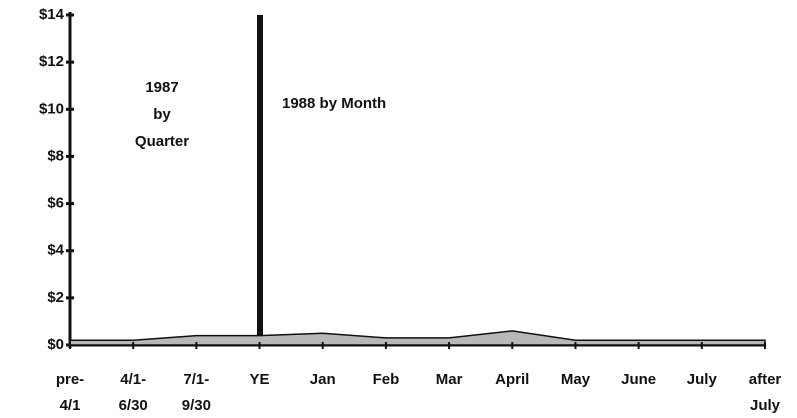 This screenshot has height=418, width=797. I want to click on y-tick-label: $10, so click(51, 108).